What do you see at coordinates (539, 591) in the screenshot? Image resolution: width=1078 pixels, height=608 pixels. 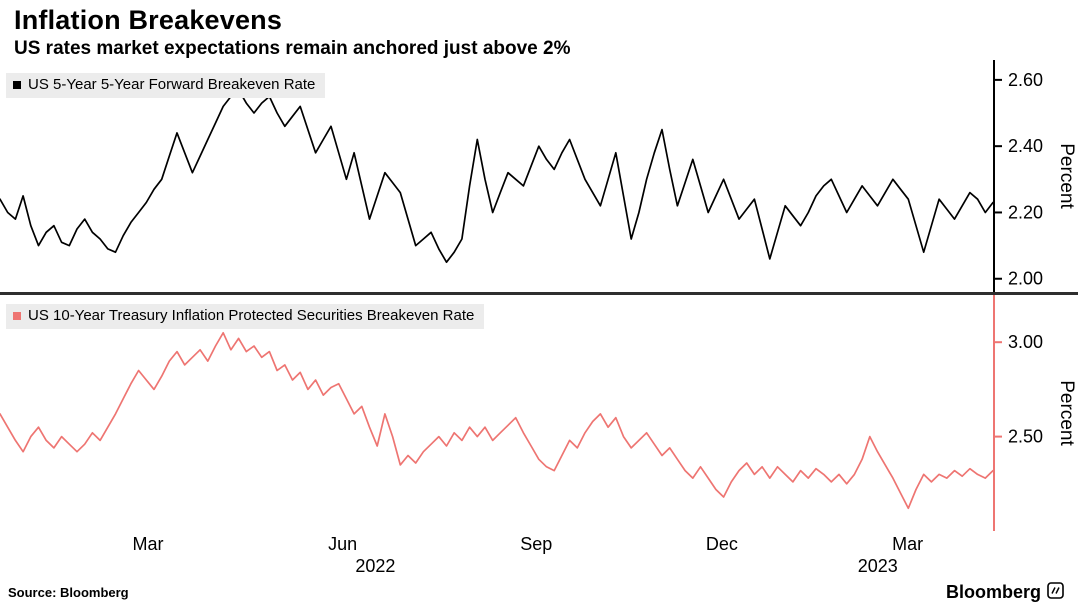 I see `footer: Source: Bloomberg Bloomberg` at bounding box center [539, 591].